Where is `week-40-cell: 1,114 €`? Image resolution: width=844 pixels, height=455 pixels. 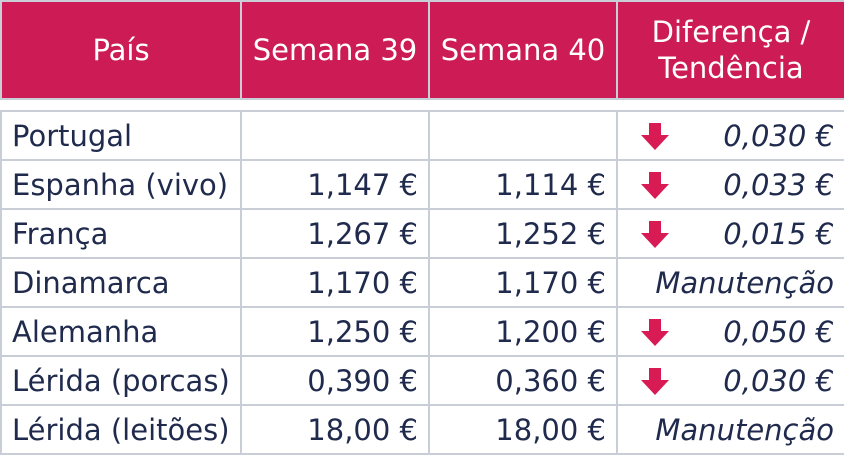
week-40-cell: 1,114 € is located at coordinates (523, 184).